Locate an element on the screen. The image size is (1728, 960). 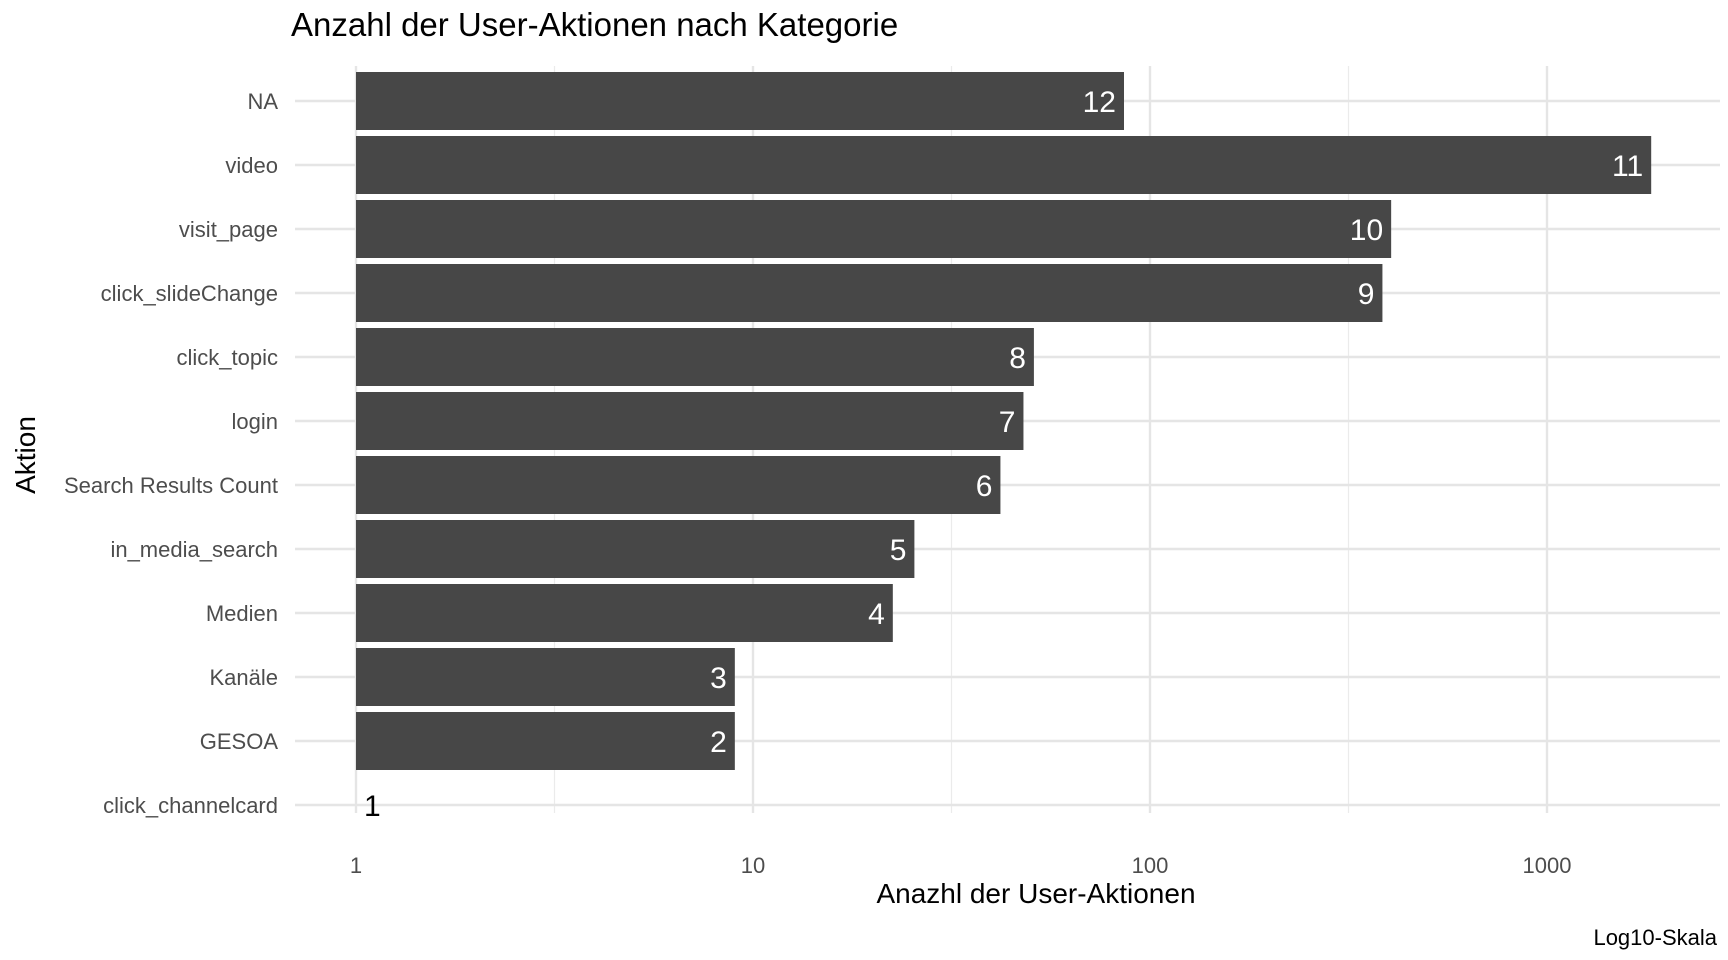
y-tick-label: login is located at coordinates (255, 421).